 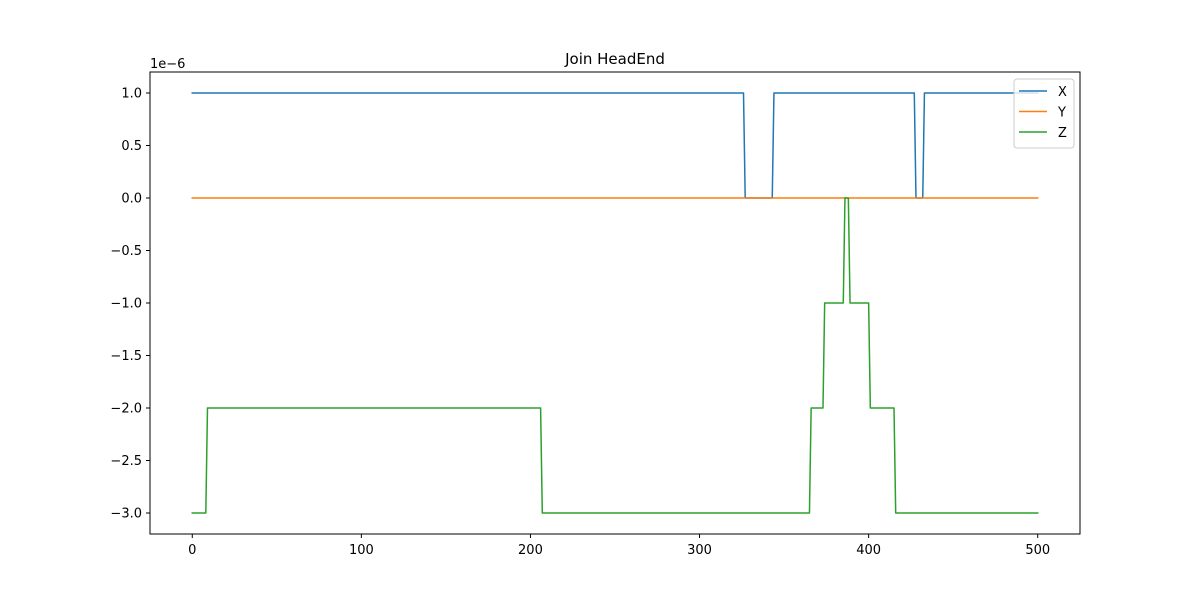 I want to click on legend-label: Z, so click(x=1062, y=133).